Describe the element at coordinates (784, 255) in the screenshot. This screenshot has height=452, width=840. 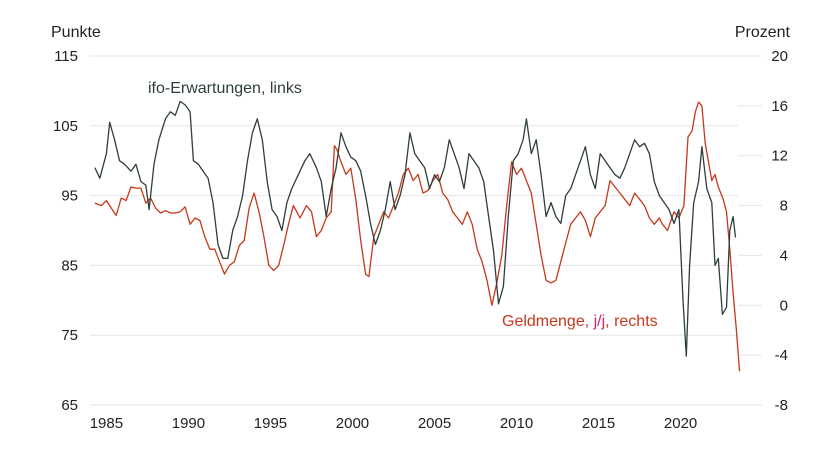
I see `right-tick-label: 4` at that location.